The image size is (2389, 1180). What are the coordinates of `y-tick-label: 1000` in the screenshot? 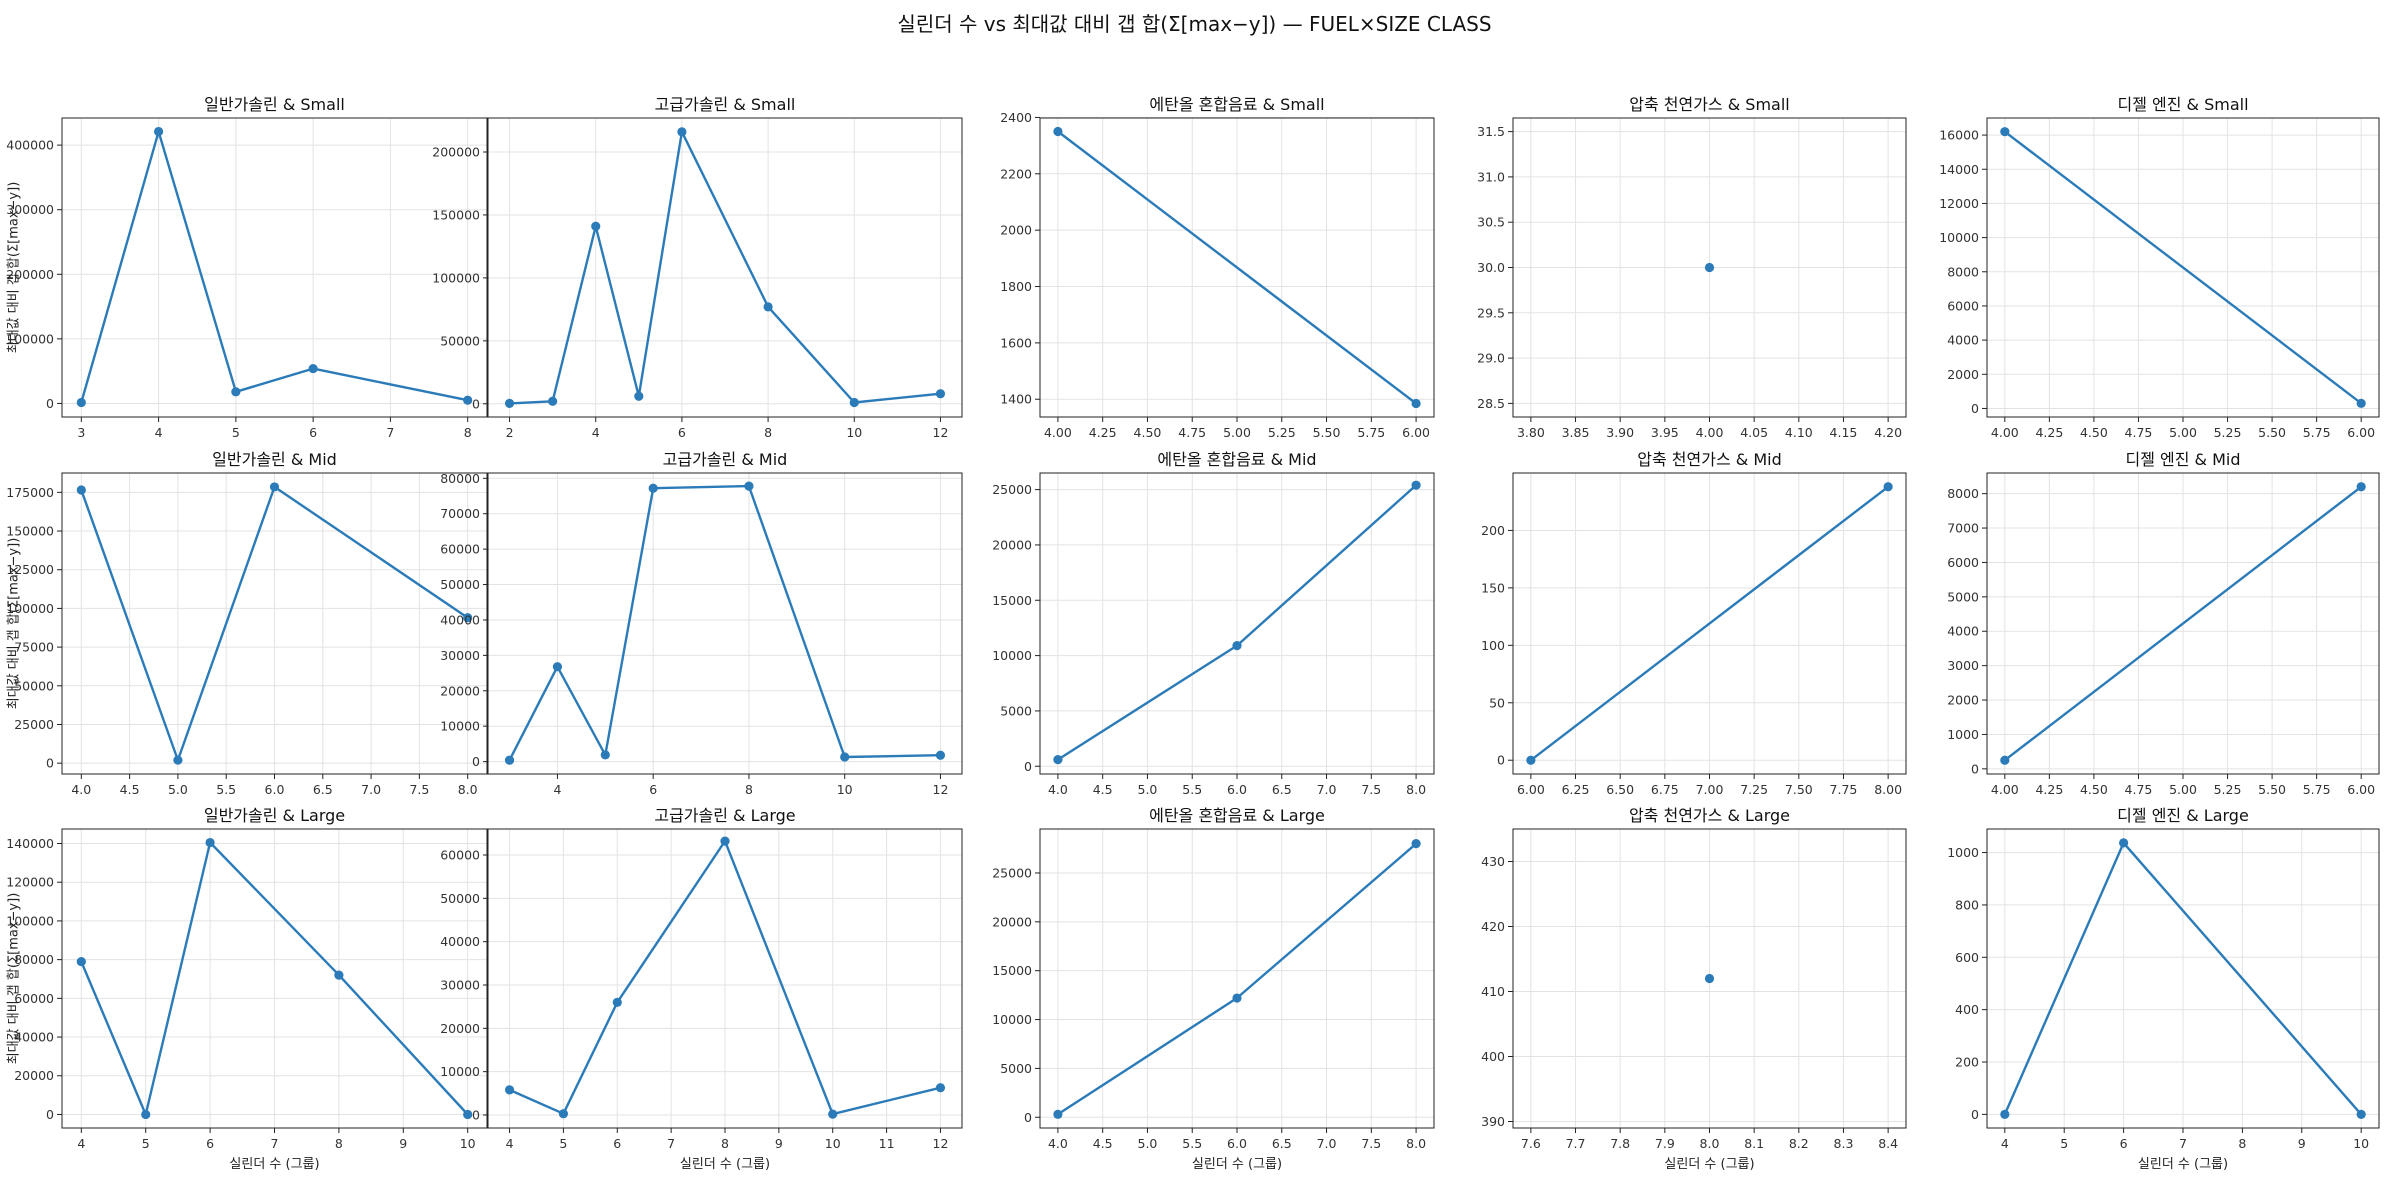 It's located at (1963, 852).